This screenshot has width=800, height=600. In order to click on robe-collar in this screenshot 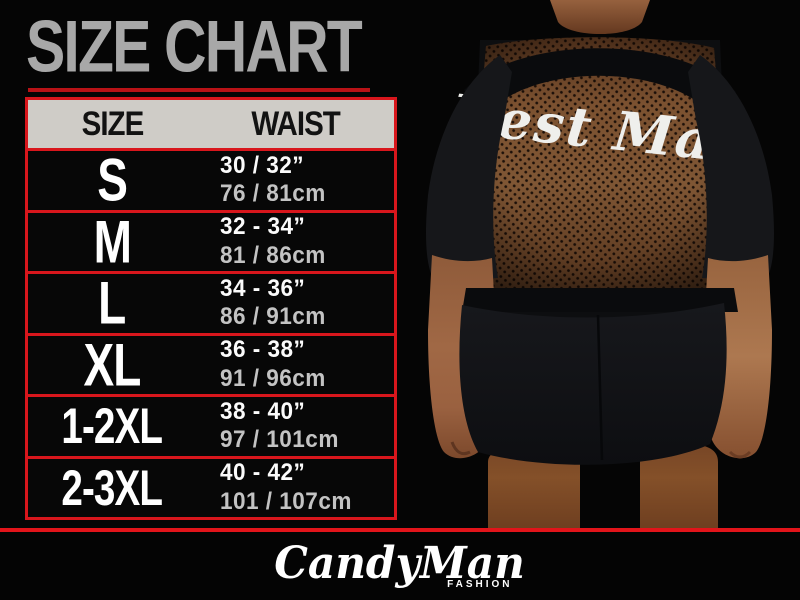, I will do `click(600, 83)`.